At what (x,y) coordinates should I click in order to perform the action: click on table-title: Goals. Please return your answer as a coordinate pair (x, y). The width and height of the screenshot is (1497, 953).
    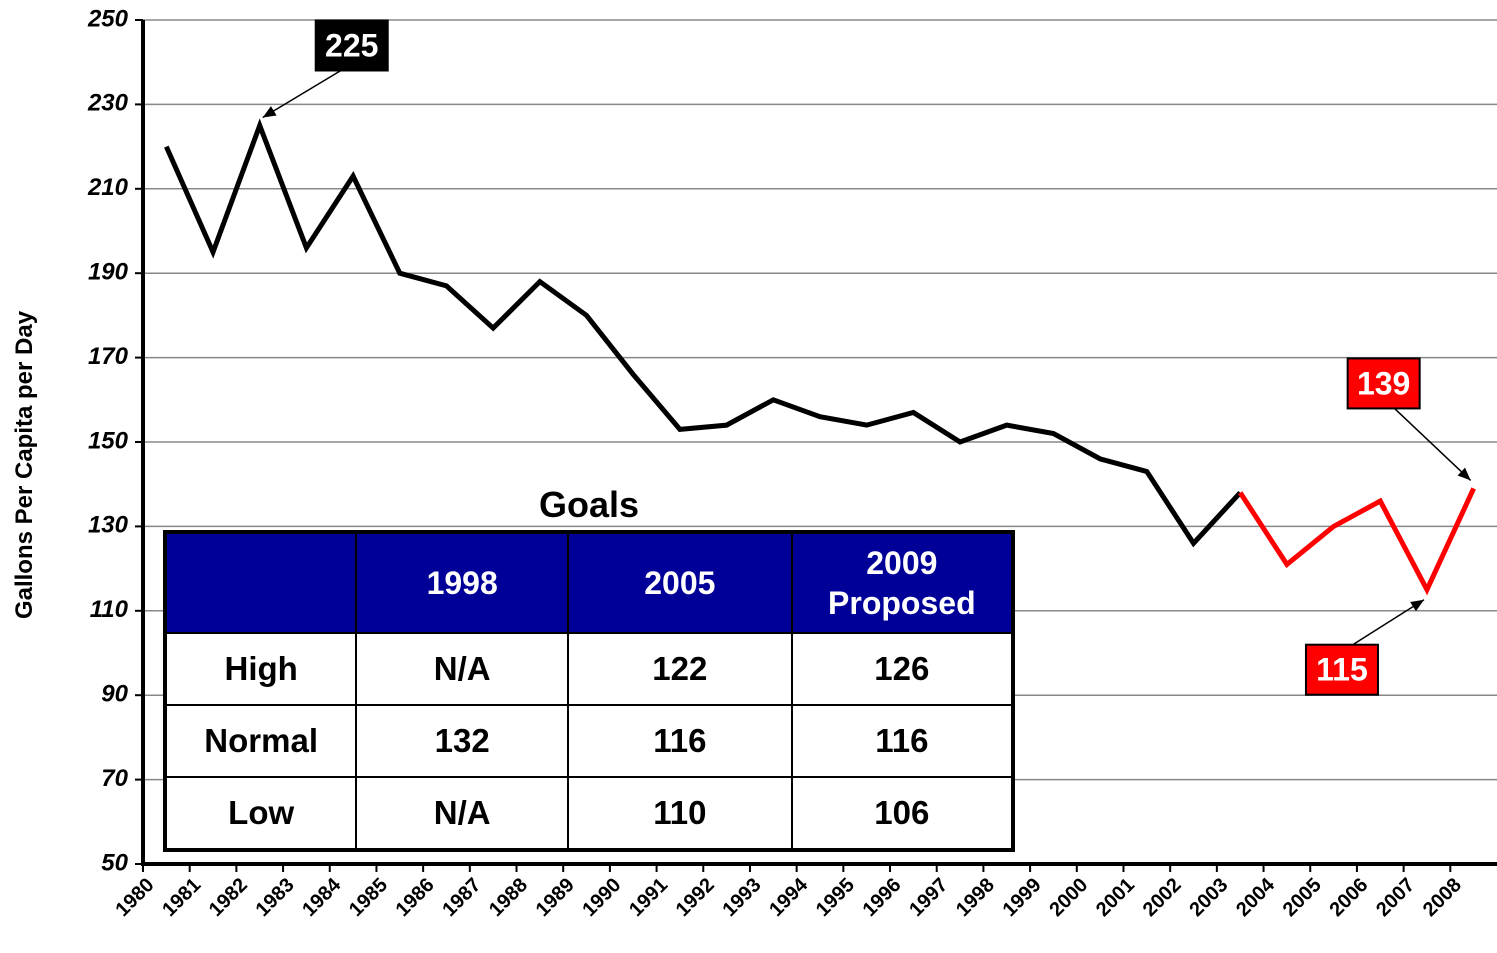
    Looking at the image, I should click on (589, 504).